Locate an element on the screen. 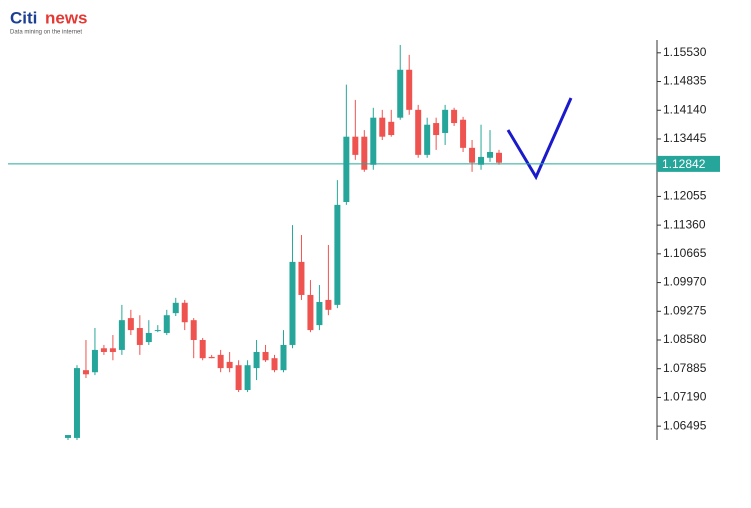 This screenshot has height=508, width=751. last-price-label: 1.12842 is located at coordinates (684, 164).